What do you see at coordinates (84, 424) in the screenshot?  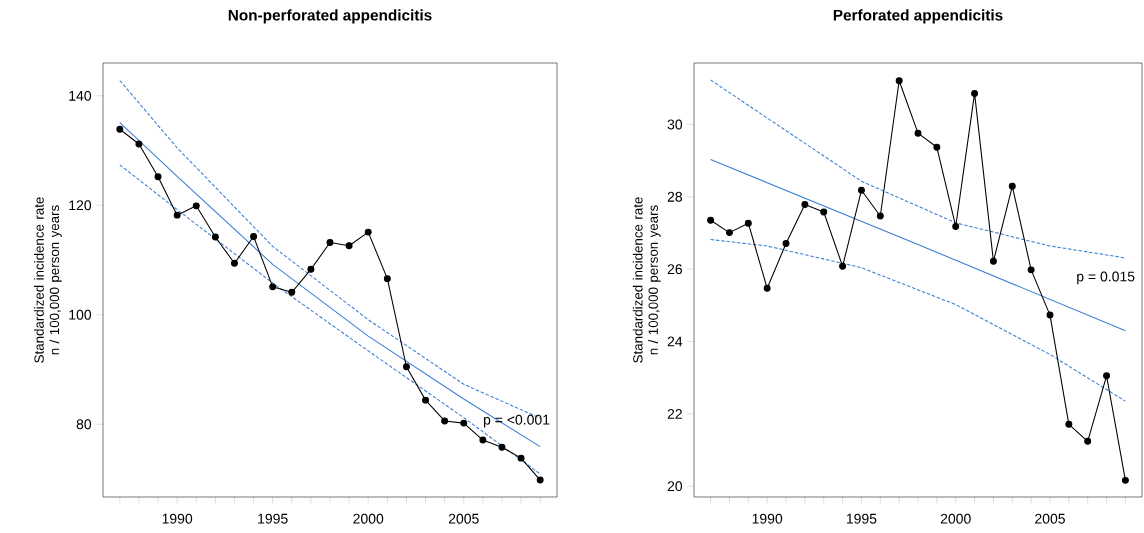 I see `y-tick-label: 80` at bounding box center [84, 424].